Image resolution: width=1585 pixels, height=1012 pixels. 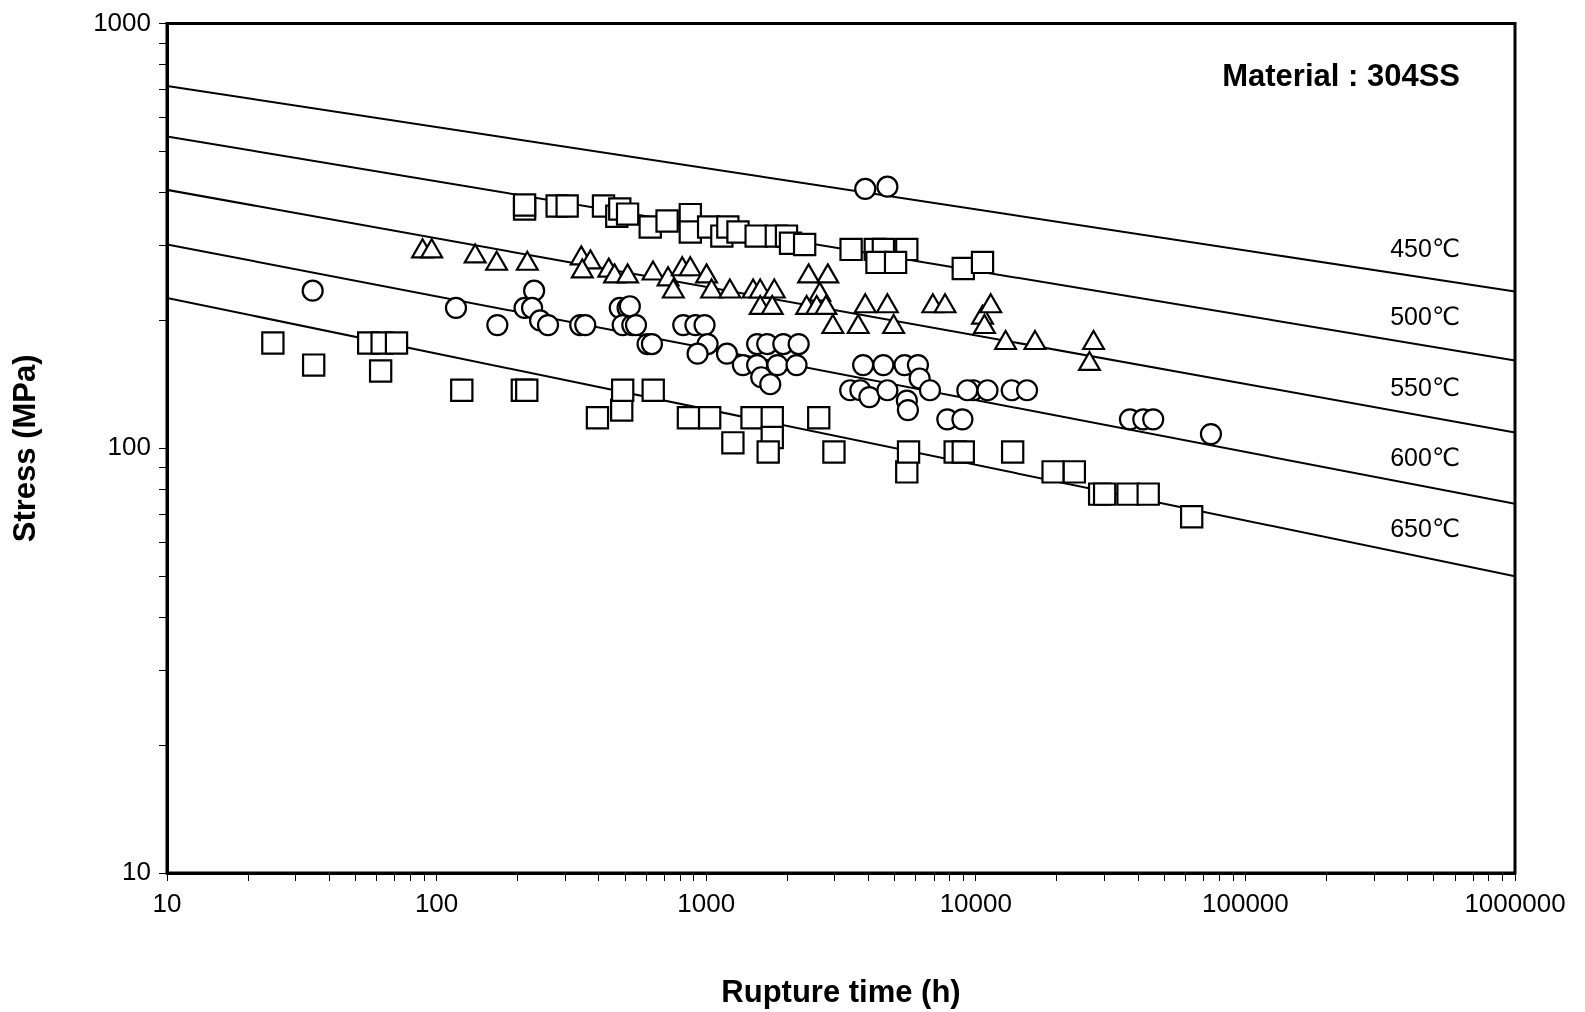 What do you see at coordinates (1341, 76) in the screenshot?
I see `annotation: Material : 304SS` at bounding box center [1341, 76].